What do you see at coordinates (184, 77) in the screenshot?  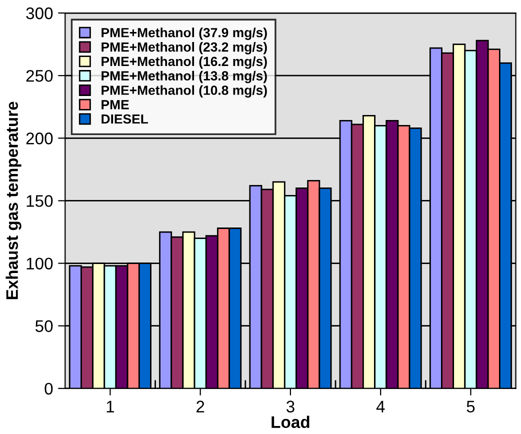 I see `legend-label: PME+Methanol (13.8 mg/s)` at bounding box center [184, 77].